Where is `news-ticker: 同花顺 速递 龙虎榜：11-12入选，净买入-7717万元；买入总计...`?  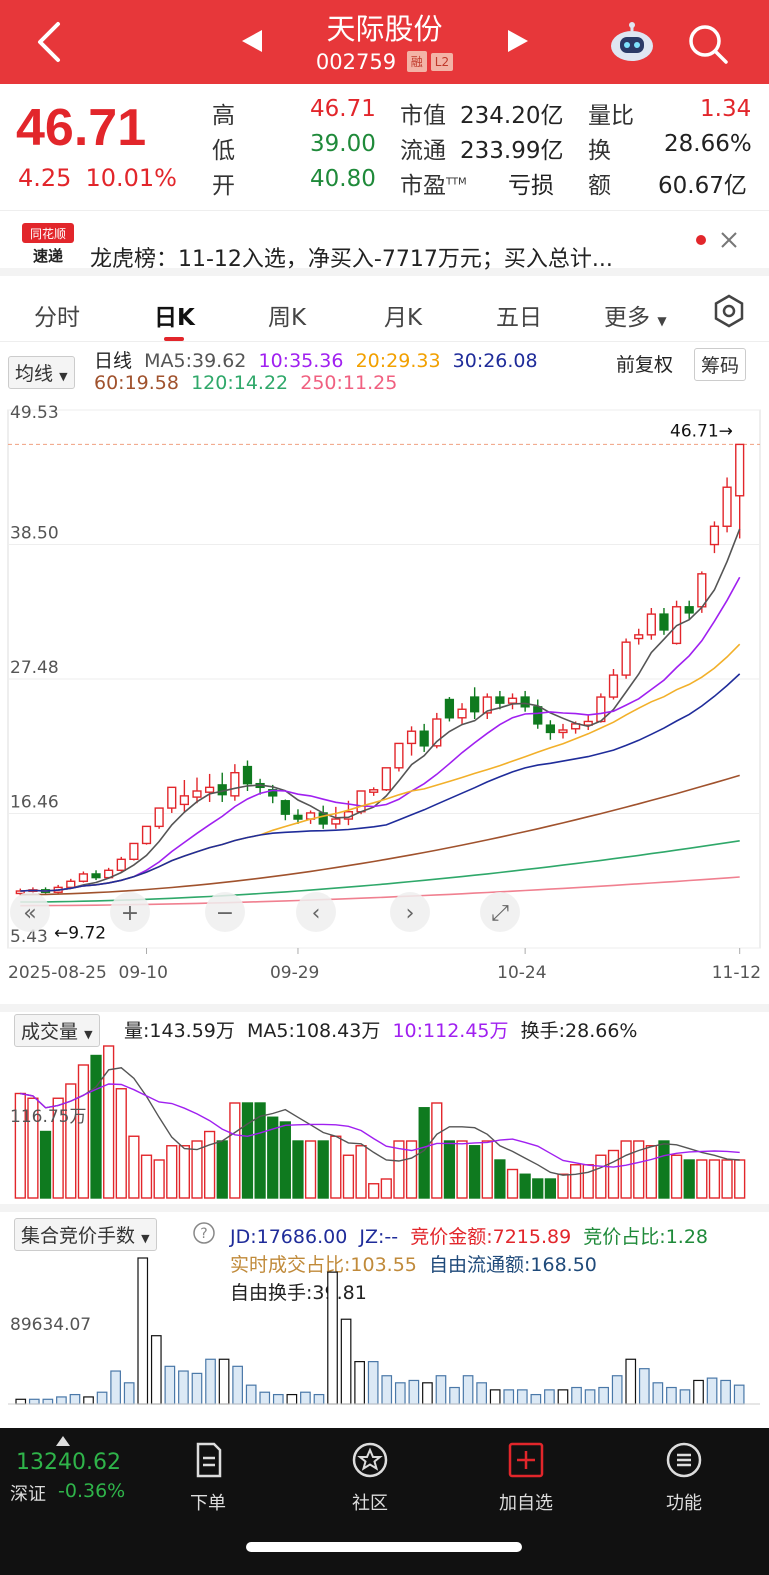
news-ticker: 同花顺 速递 龙虎榜：11-12入选，净买入-7717万元；买入总计... is located at coordinates (384, 243).